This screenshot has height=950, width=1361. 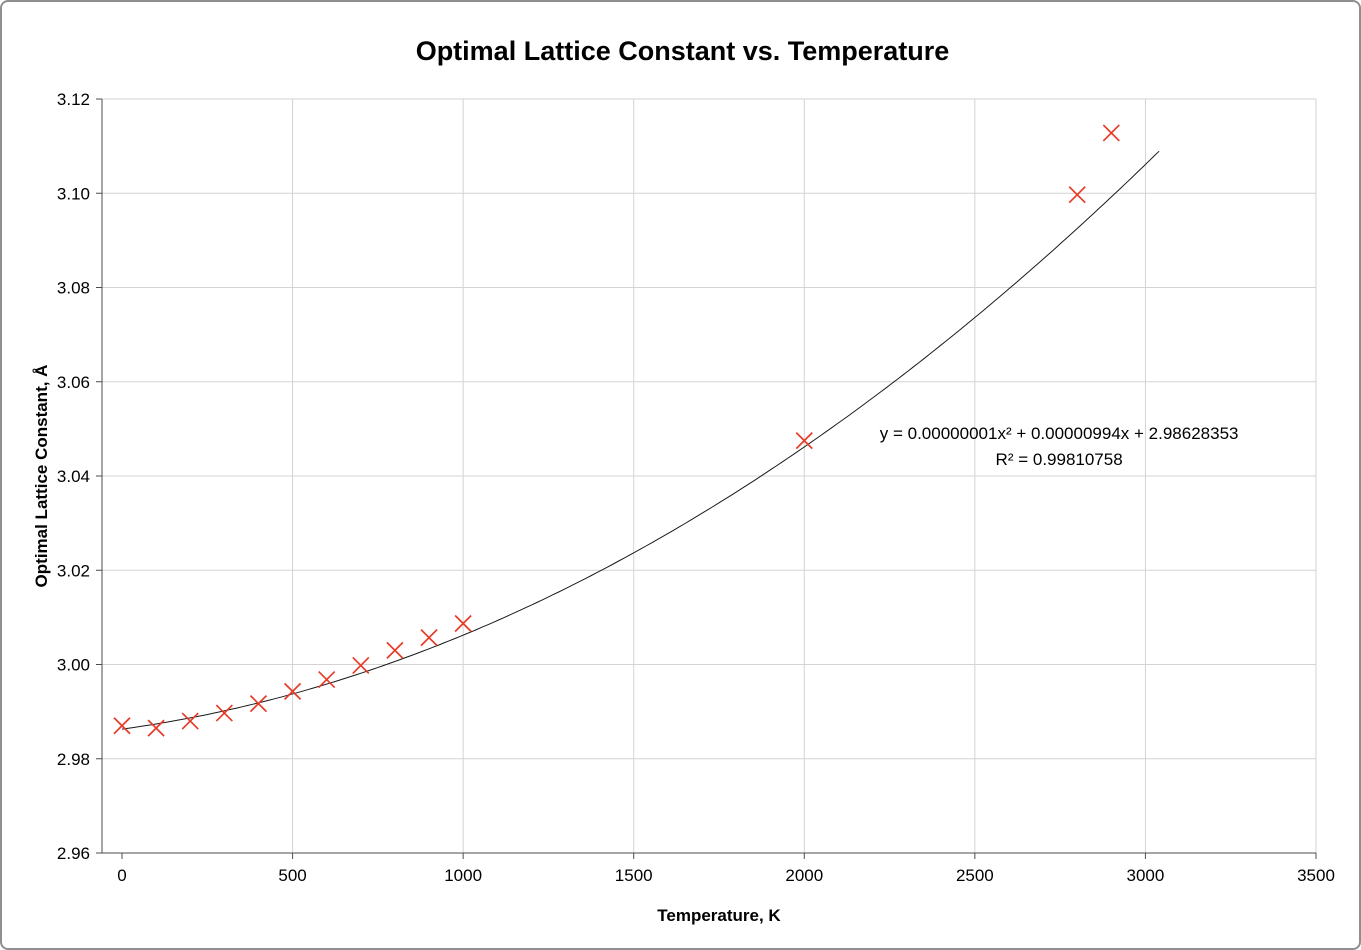 I want to click on x-tick-label: 2500, so click(x=975, y=875).